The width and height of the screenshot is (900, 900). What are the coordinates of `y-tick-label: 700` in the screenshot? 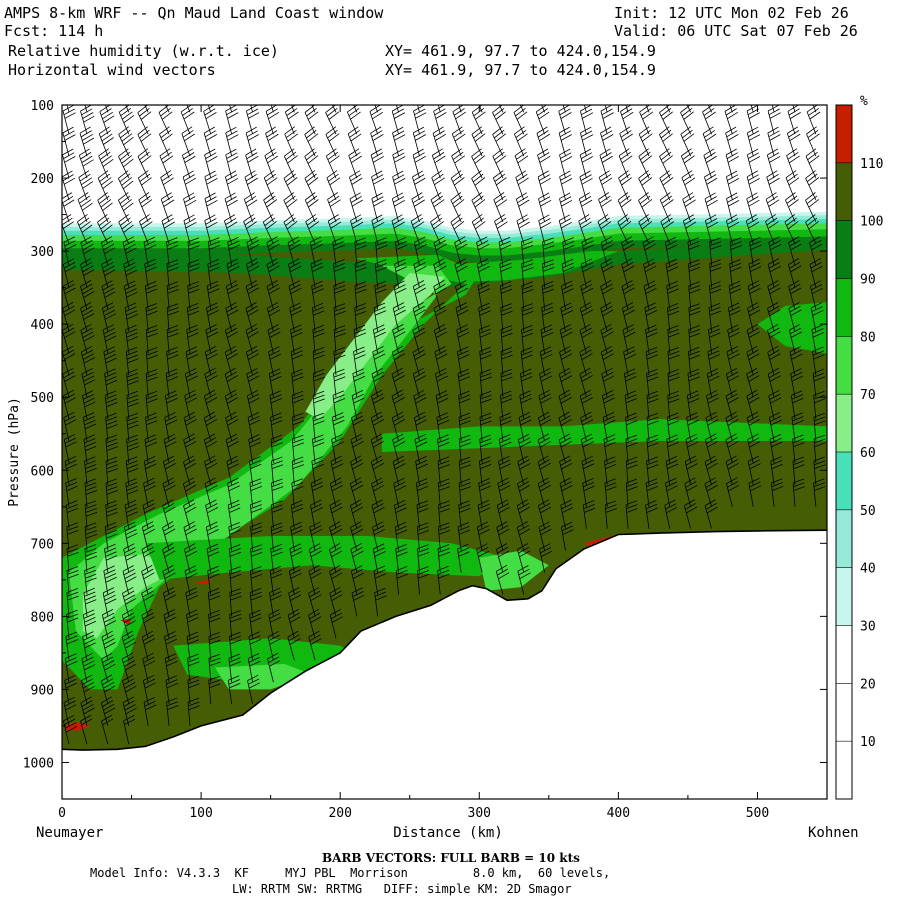 It's located at (42, 544).